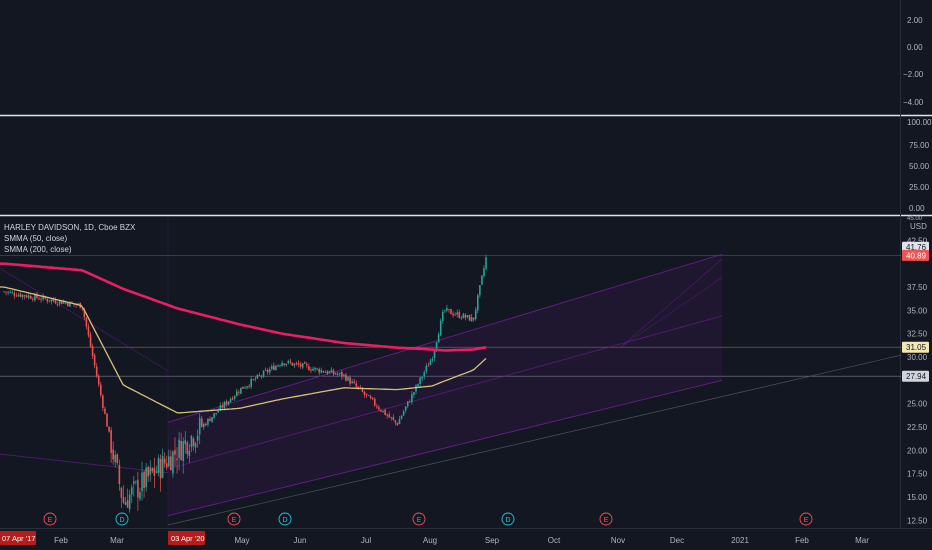  I want to click on instrument-title: HARLEY DAVIDSON, 1D, Cboe BZX, so click(70, 227).